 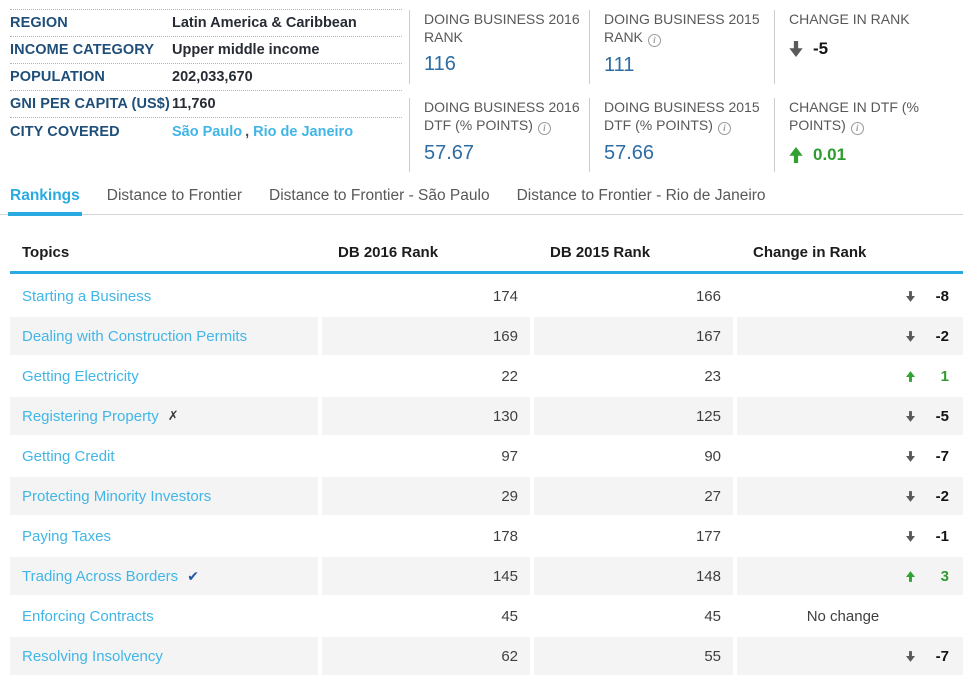 I want to click on summary-cell-db2015-rank: DOING BUSINESS 2015 RANK i 111, so click(x=681, y=47).